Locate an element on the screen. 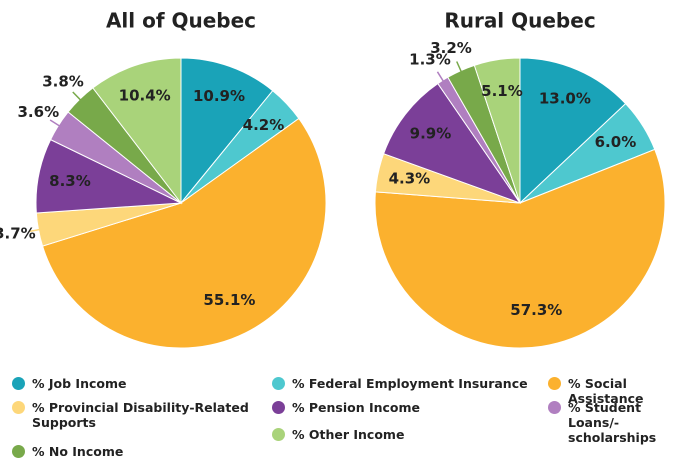 This screenshot has width=696, height=458. legend-label: % Provincial Disability-Related Supports is located at coordinates (140, 415).